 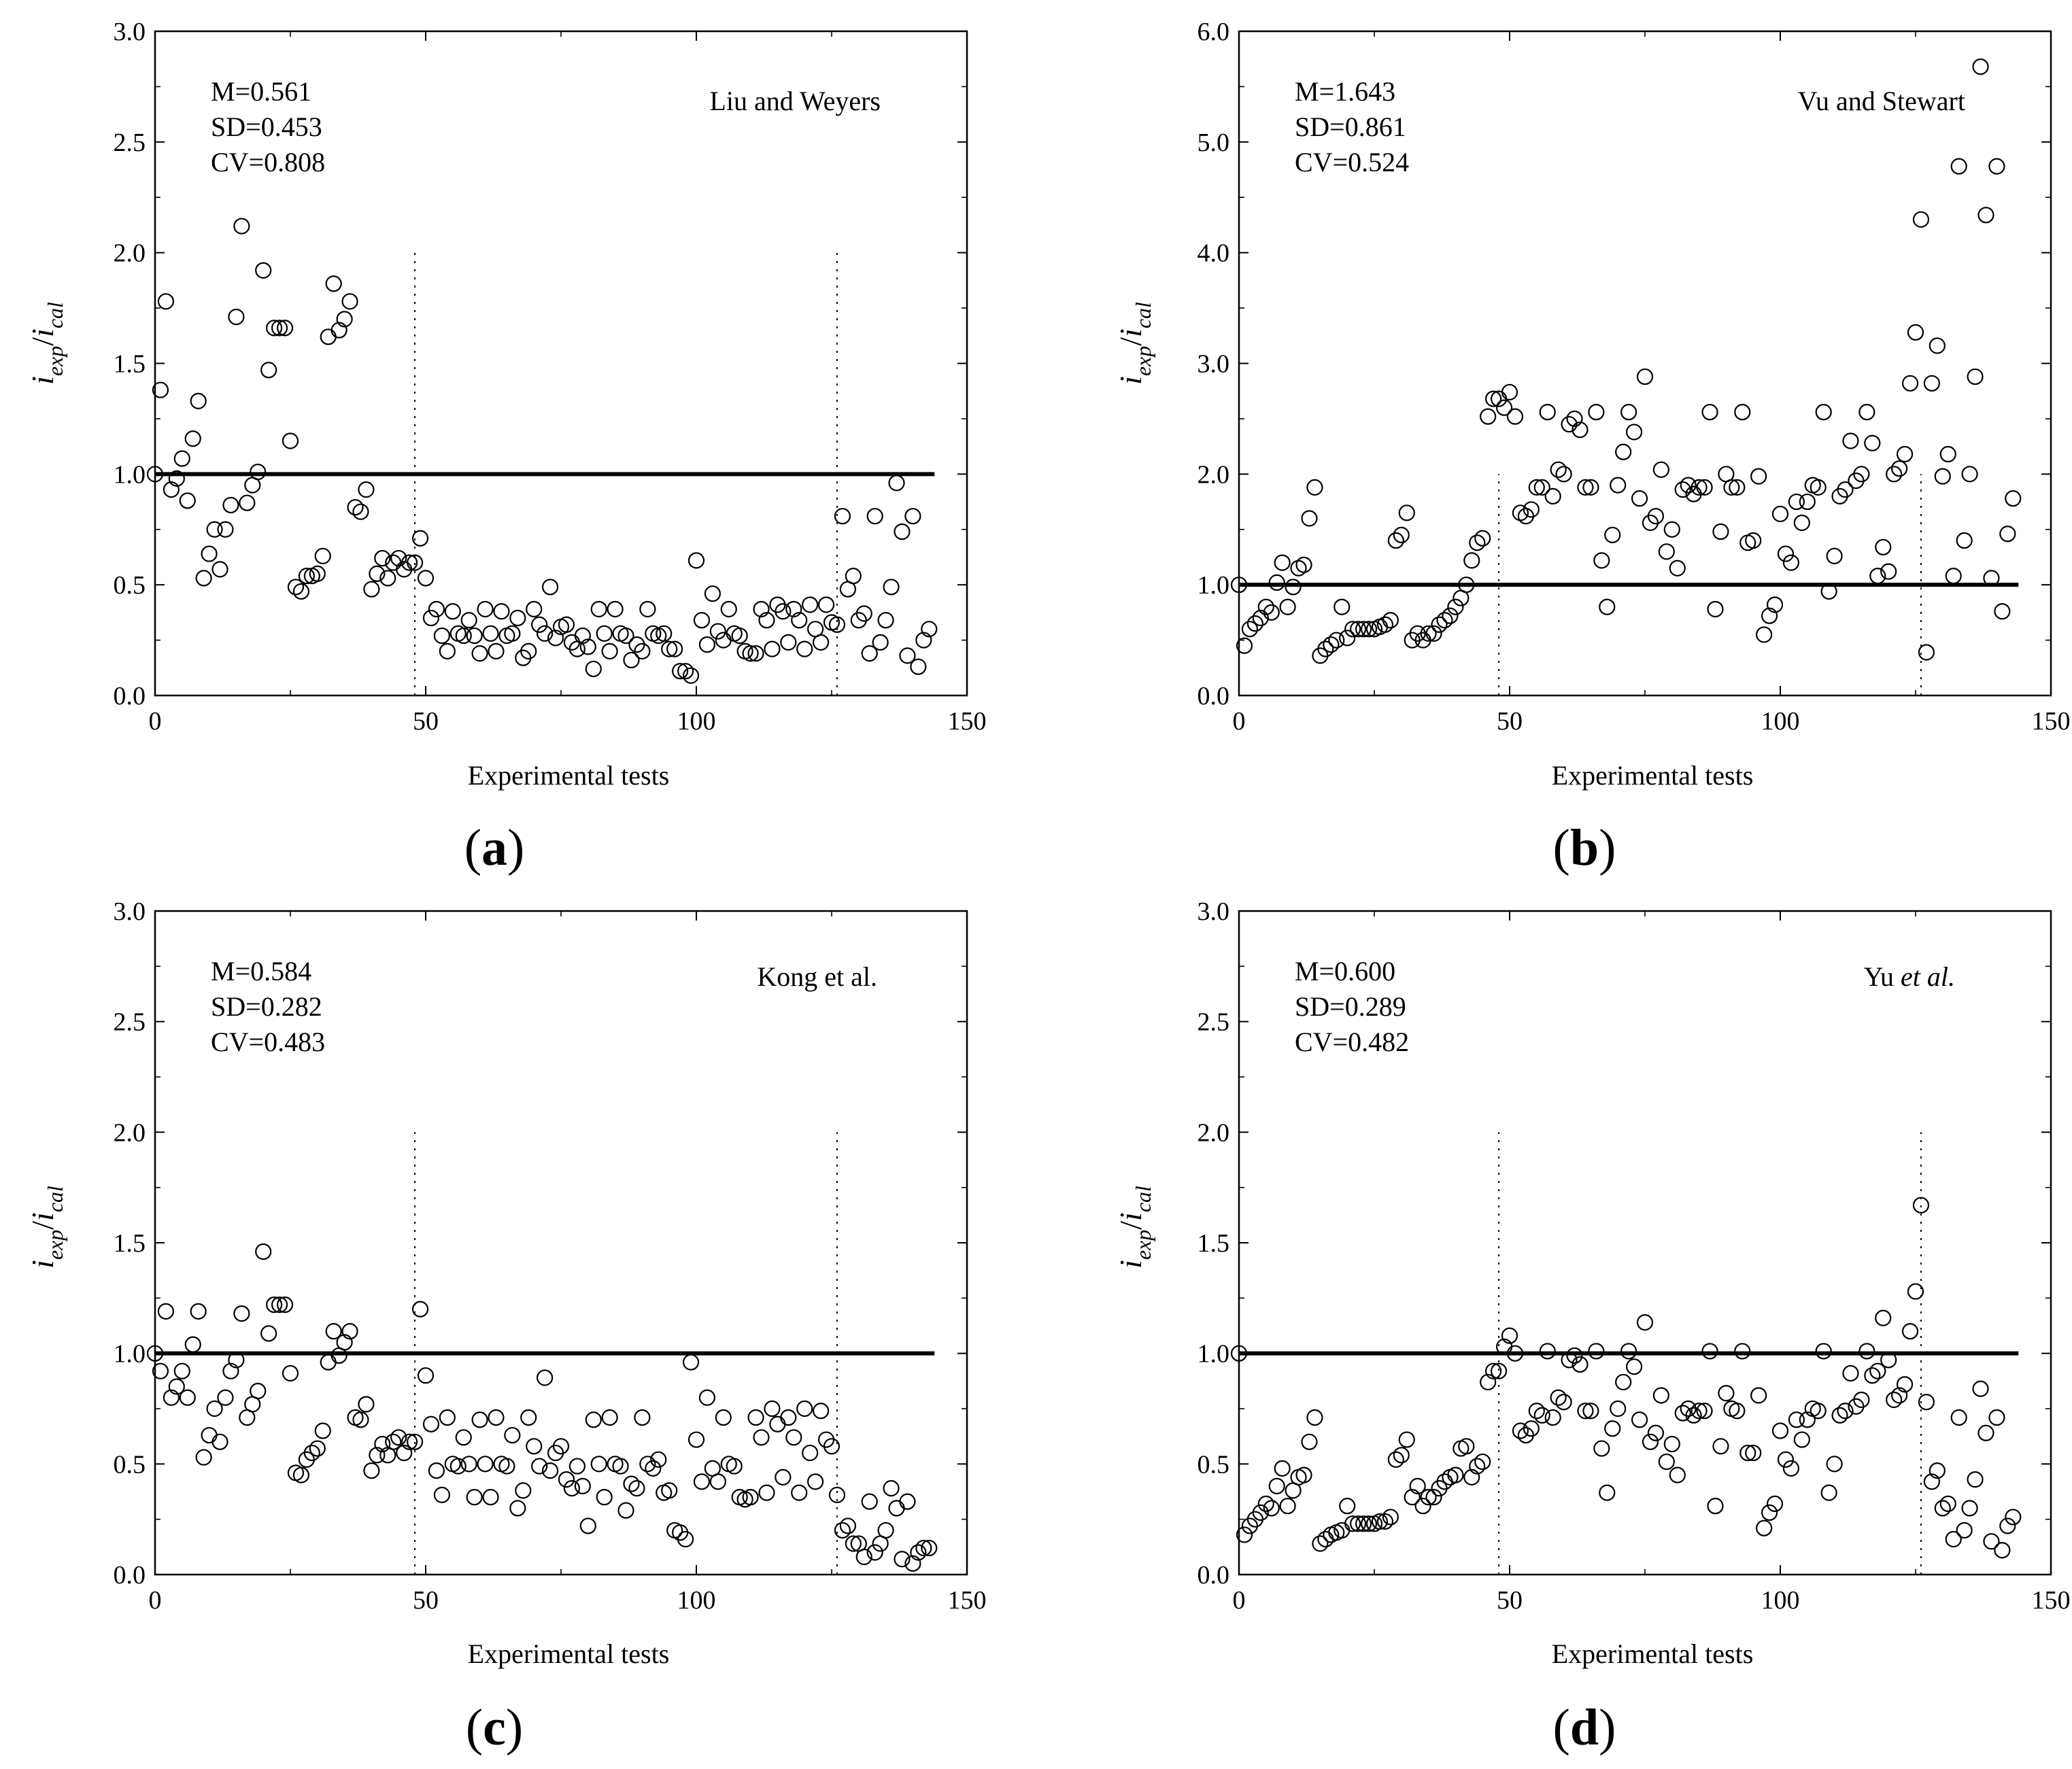 I want to click on panel-letter: (c), so click(x=495, y=1727).